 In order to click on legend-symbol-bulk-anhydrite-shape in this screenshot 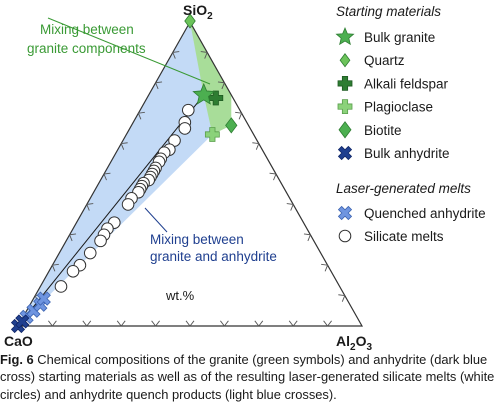, I will do `click(345, 153)`.